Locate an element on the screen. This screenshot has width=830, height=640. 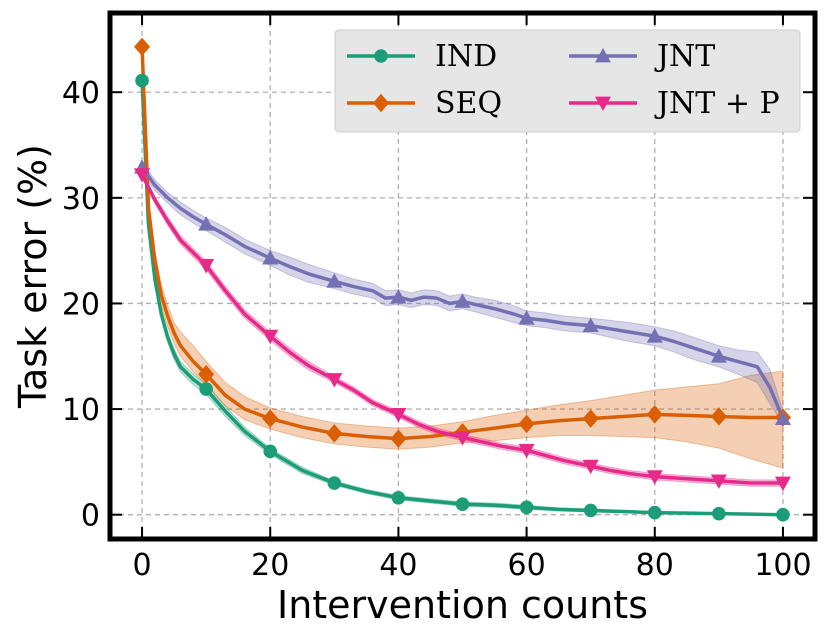
legend-box is located at coordinates (567, 81).